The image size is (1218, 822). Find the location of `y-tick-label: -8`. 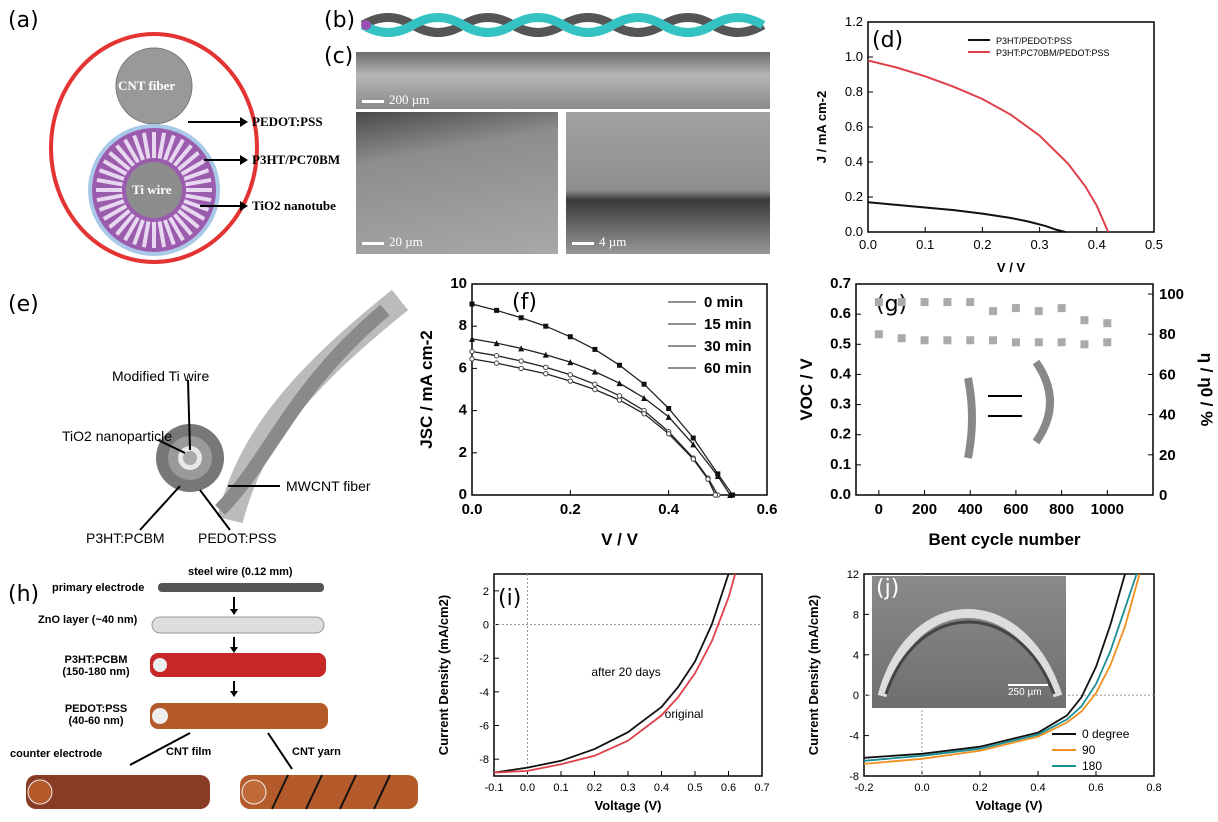

y-tick-label: -8 is located at coordinates (854, 777).